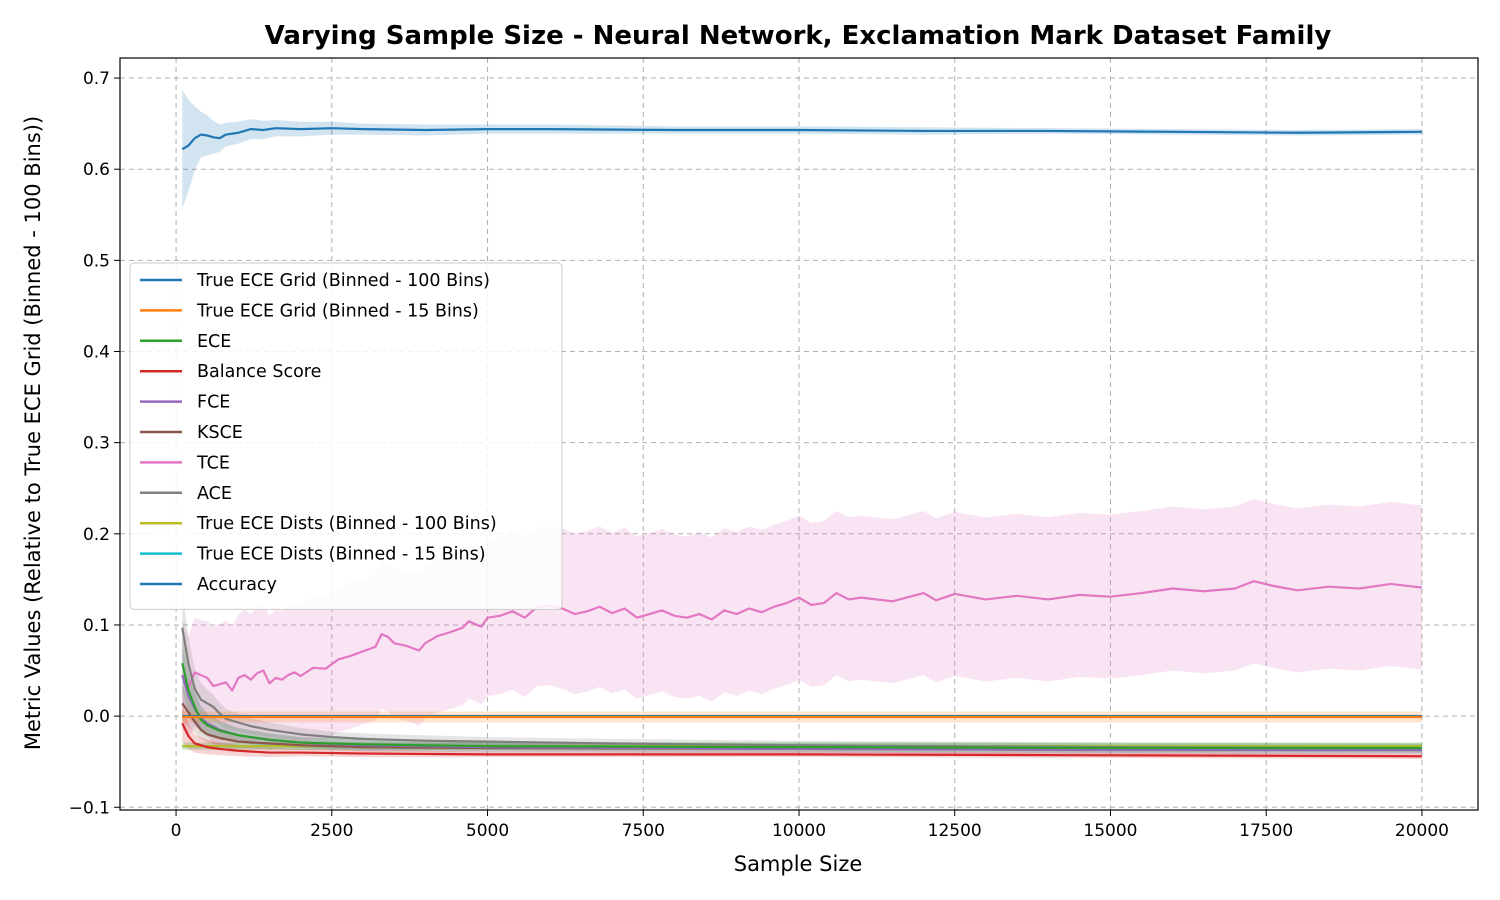  Describe the element at coordinates (331, 831) in the screenshot. I see `x-tick-label: 2500` at that location.